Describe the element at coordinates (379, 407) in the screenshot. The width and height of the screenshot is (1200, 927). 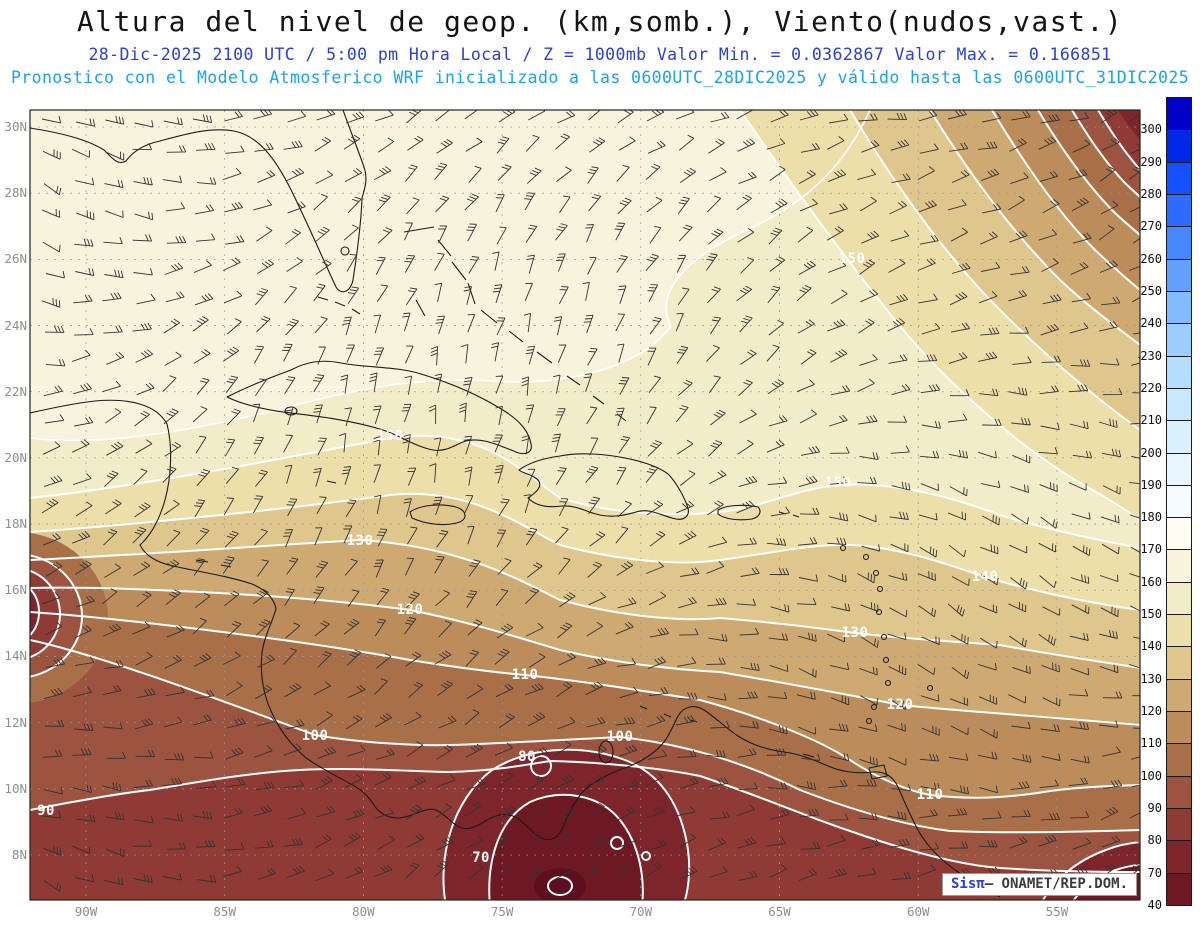
I see `coast-cuba` at that location.